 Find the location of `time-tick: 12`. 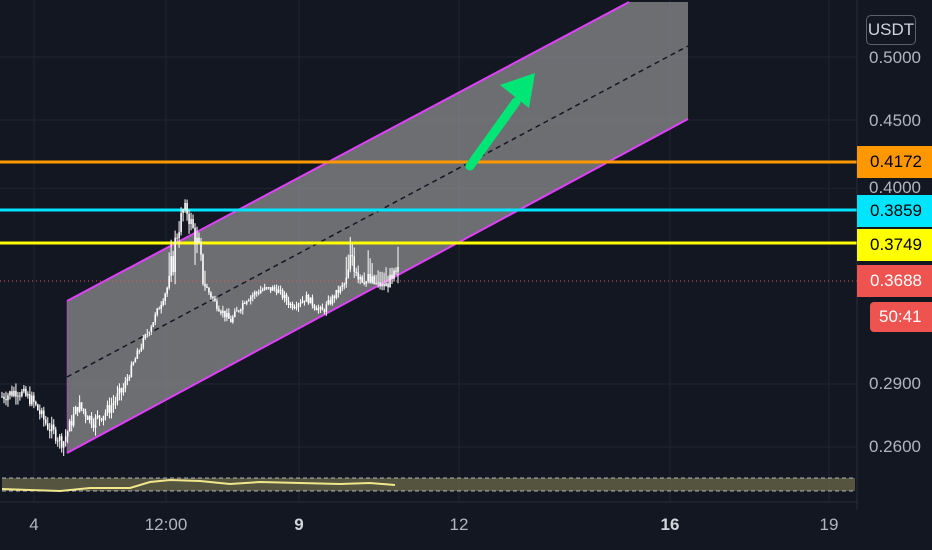

time-tick: 12 is located at coordinates (459, 524).